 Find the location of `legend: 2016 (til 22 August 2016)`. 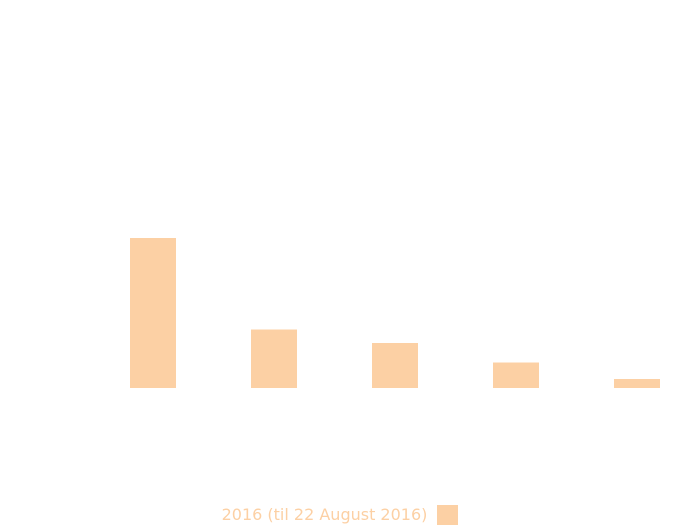

legend: 2016 (til 22 August 2016) is located at coordinates (340, 515).